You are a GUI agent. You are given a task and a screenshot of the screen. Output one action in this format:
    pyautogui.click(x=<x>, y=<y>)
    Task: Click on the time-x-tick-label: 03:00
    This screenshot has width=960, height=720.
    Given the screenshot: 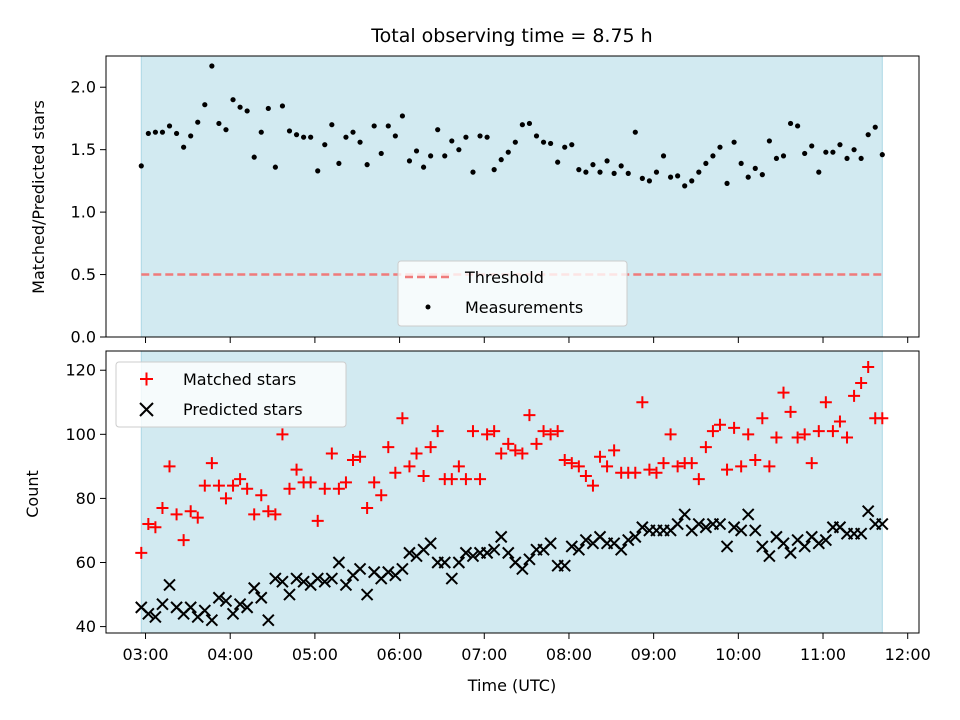 What is the action you would take?
    pyautogui.click(x=145, y=654)
    